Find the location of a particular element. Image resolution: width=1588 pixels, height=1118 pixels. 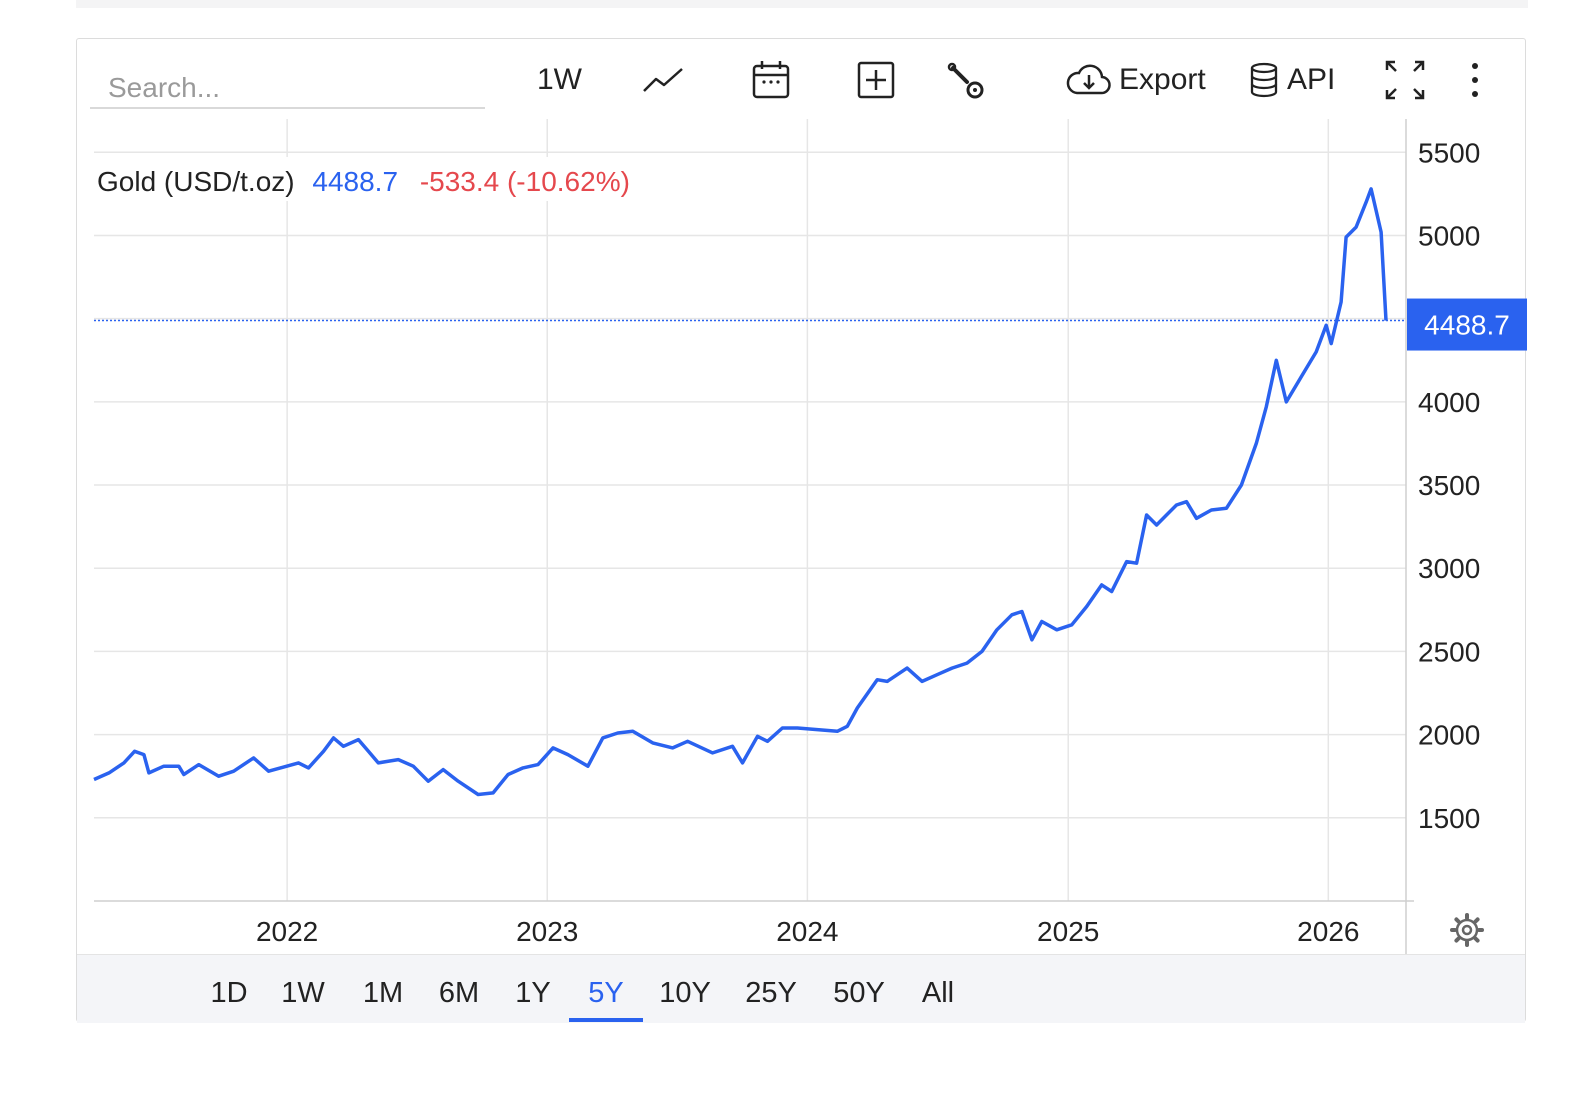

interval-label: 1W is located at coordinates (559, 79).